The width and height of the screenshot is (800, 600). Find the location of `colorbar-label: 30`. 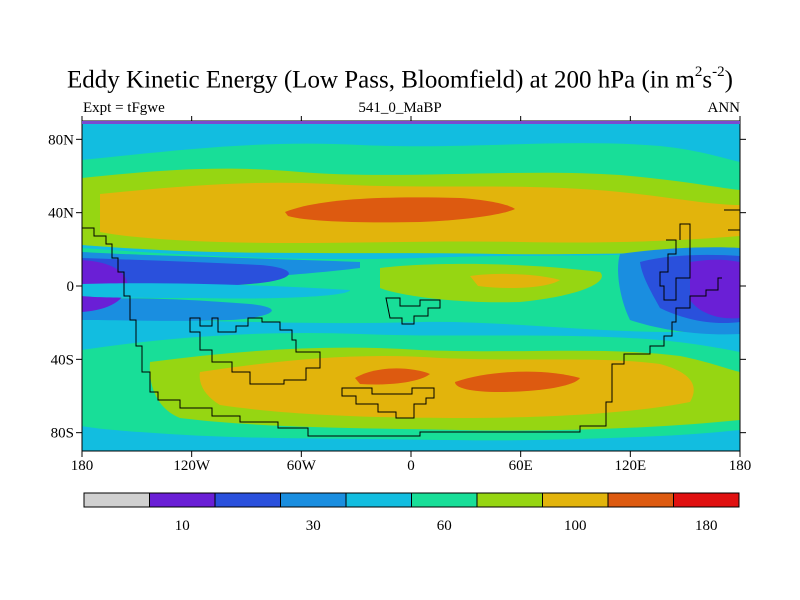

colorbar-label: 30 is located at coordinates (313, 526).